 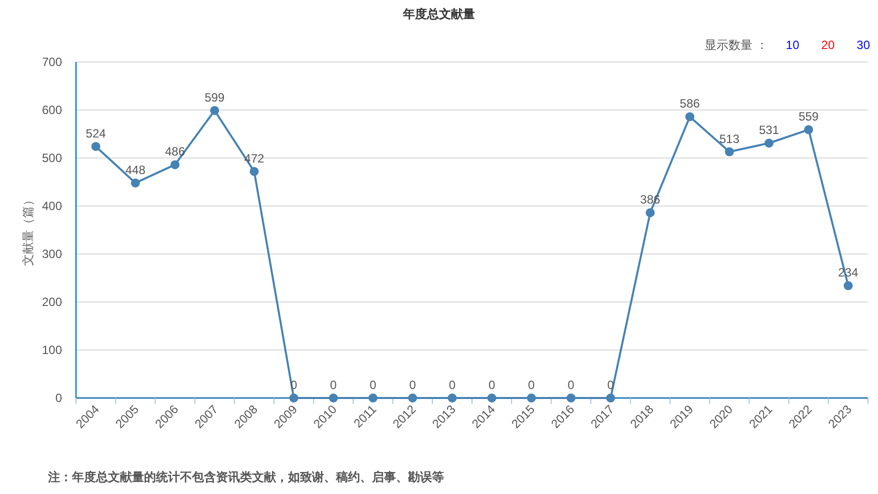 What do you see at coordinates (52, 254) in the screenshot?
I see `ytick: 300` at bounding box center [52, 254].